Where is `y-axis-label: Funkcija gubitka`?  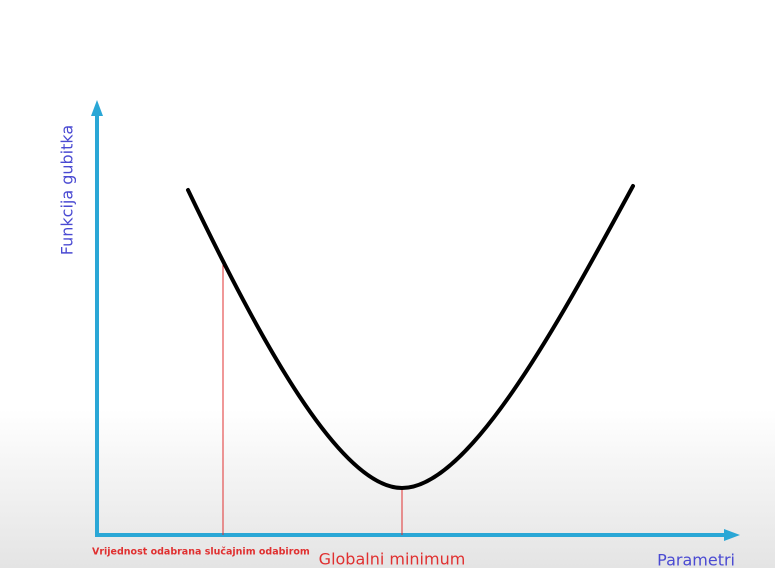
y-axis-label: Funkcija gubitka is located at coordinates (67, 190).